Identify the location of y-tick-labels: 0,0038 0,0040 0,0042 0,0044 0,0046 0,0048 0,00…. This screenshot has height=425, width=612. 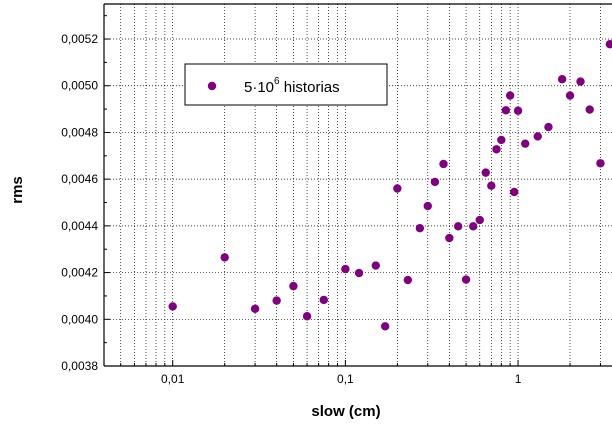
(79, 202).